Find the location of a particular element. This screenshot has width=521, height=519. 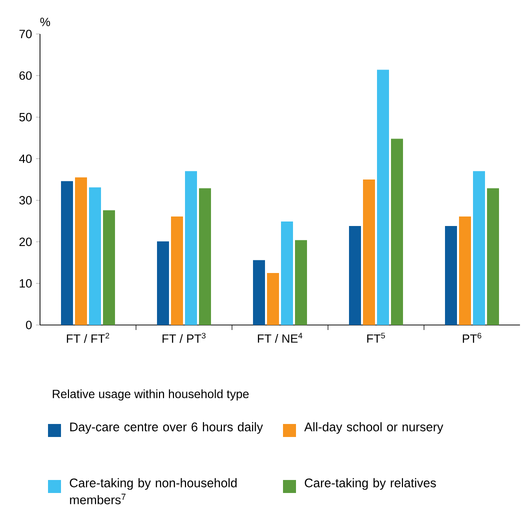

legend-title: Relative usage within household type is located at coordinates (150, 395).